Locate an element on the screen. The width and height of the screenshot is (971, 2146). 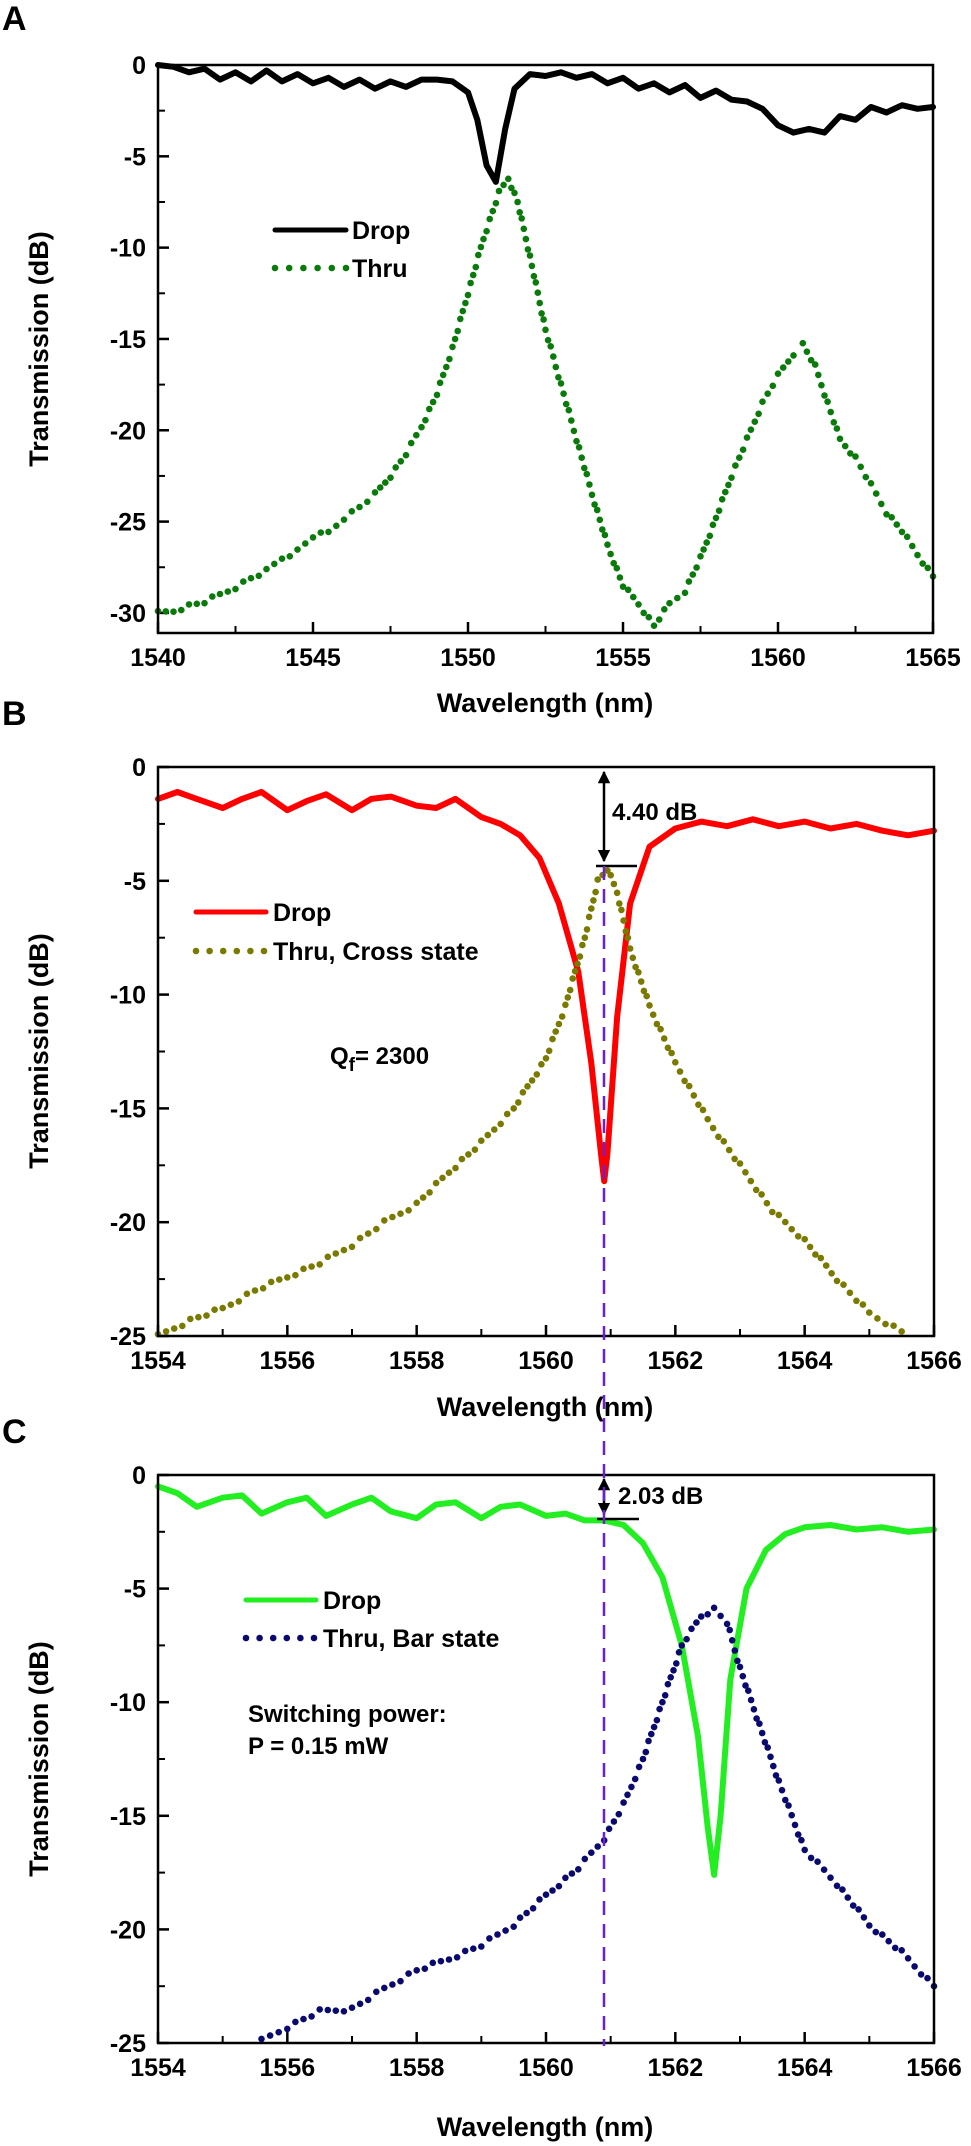
legend-label-thru-cross: Thru, Cross state is located at coordinates (376, 952).